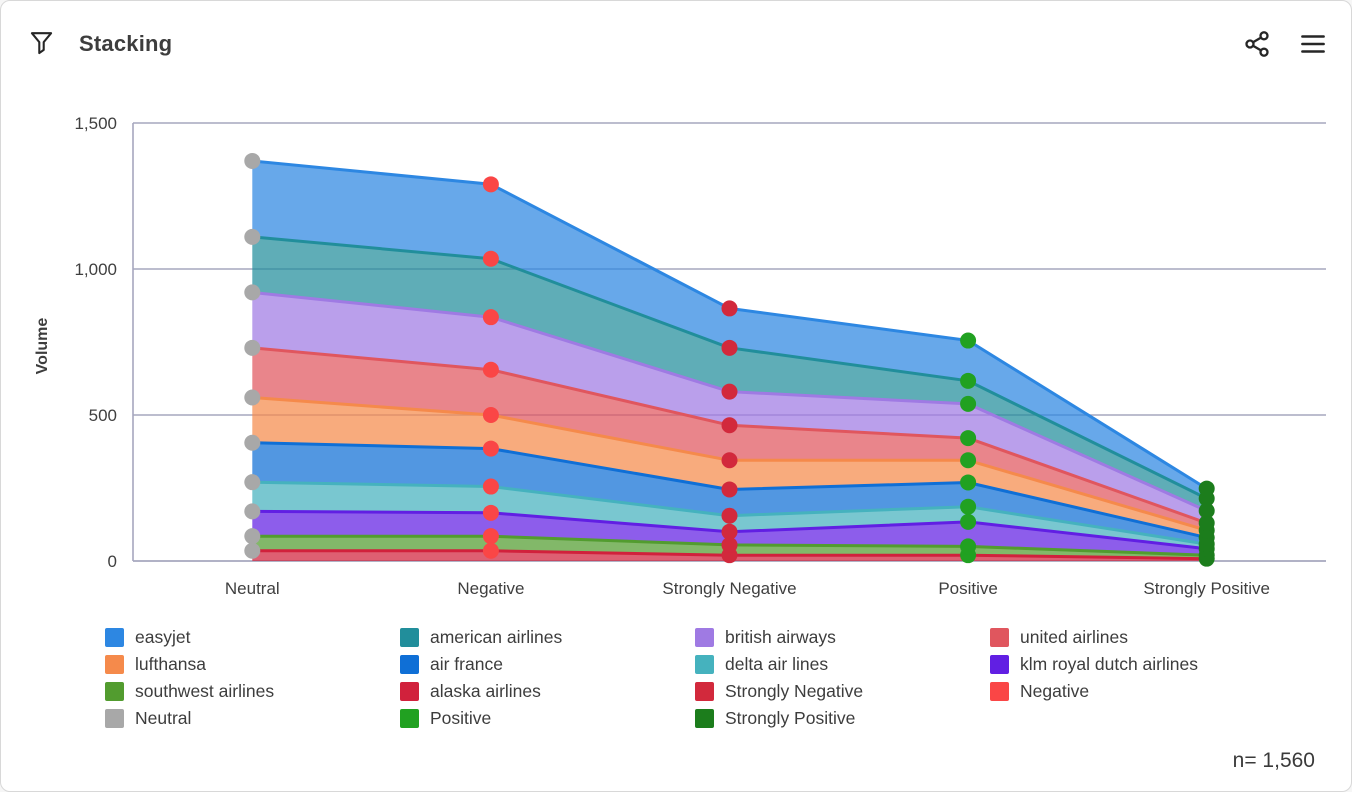 This screenshot has height=792, width=1352. I want to click on y-tick-label: 0, so click(112, 561).